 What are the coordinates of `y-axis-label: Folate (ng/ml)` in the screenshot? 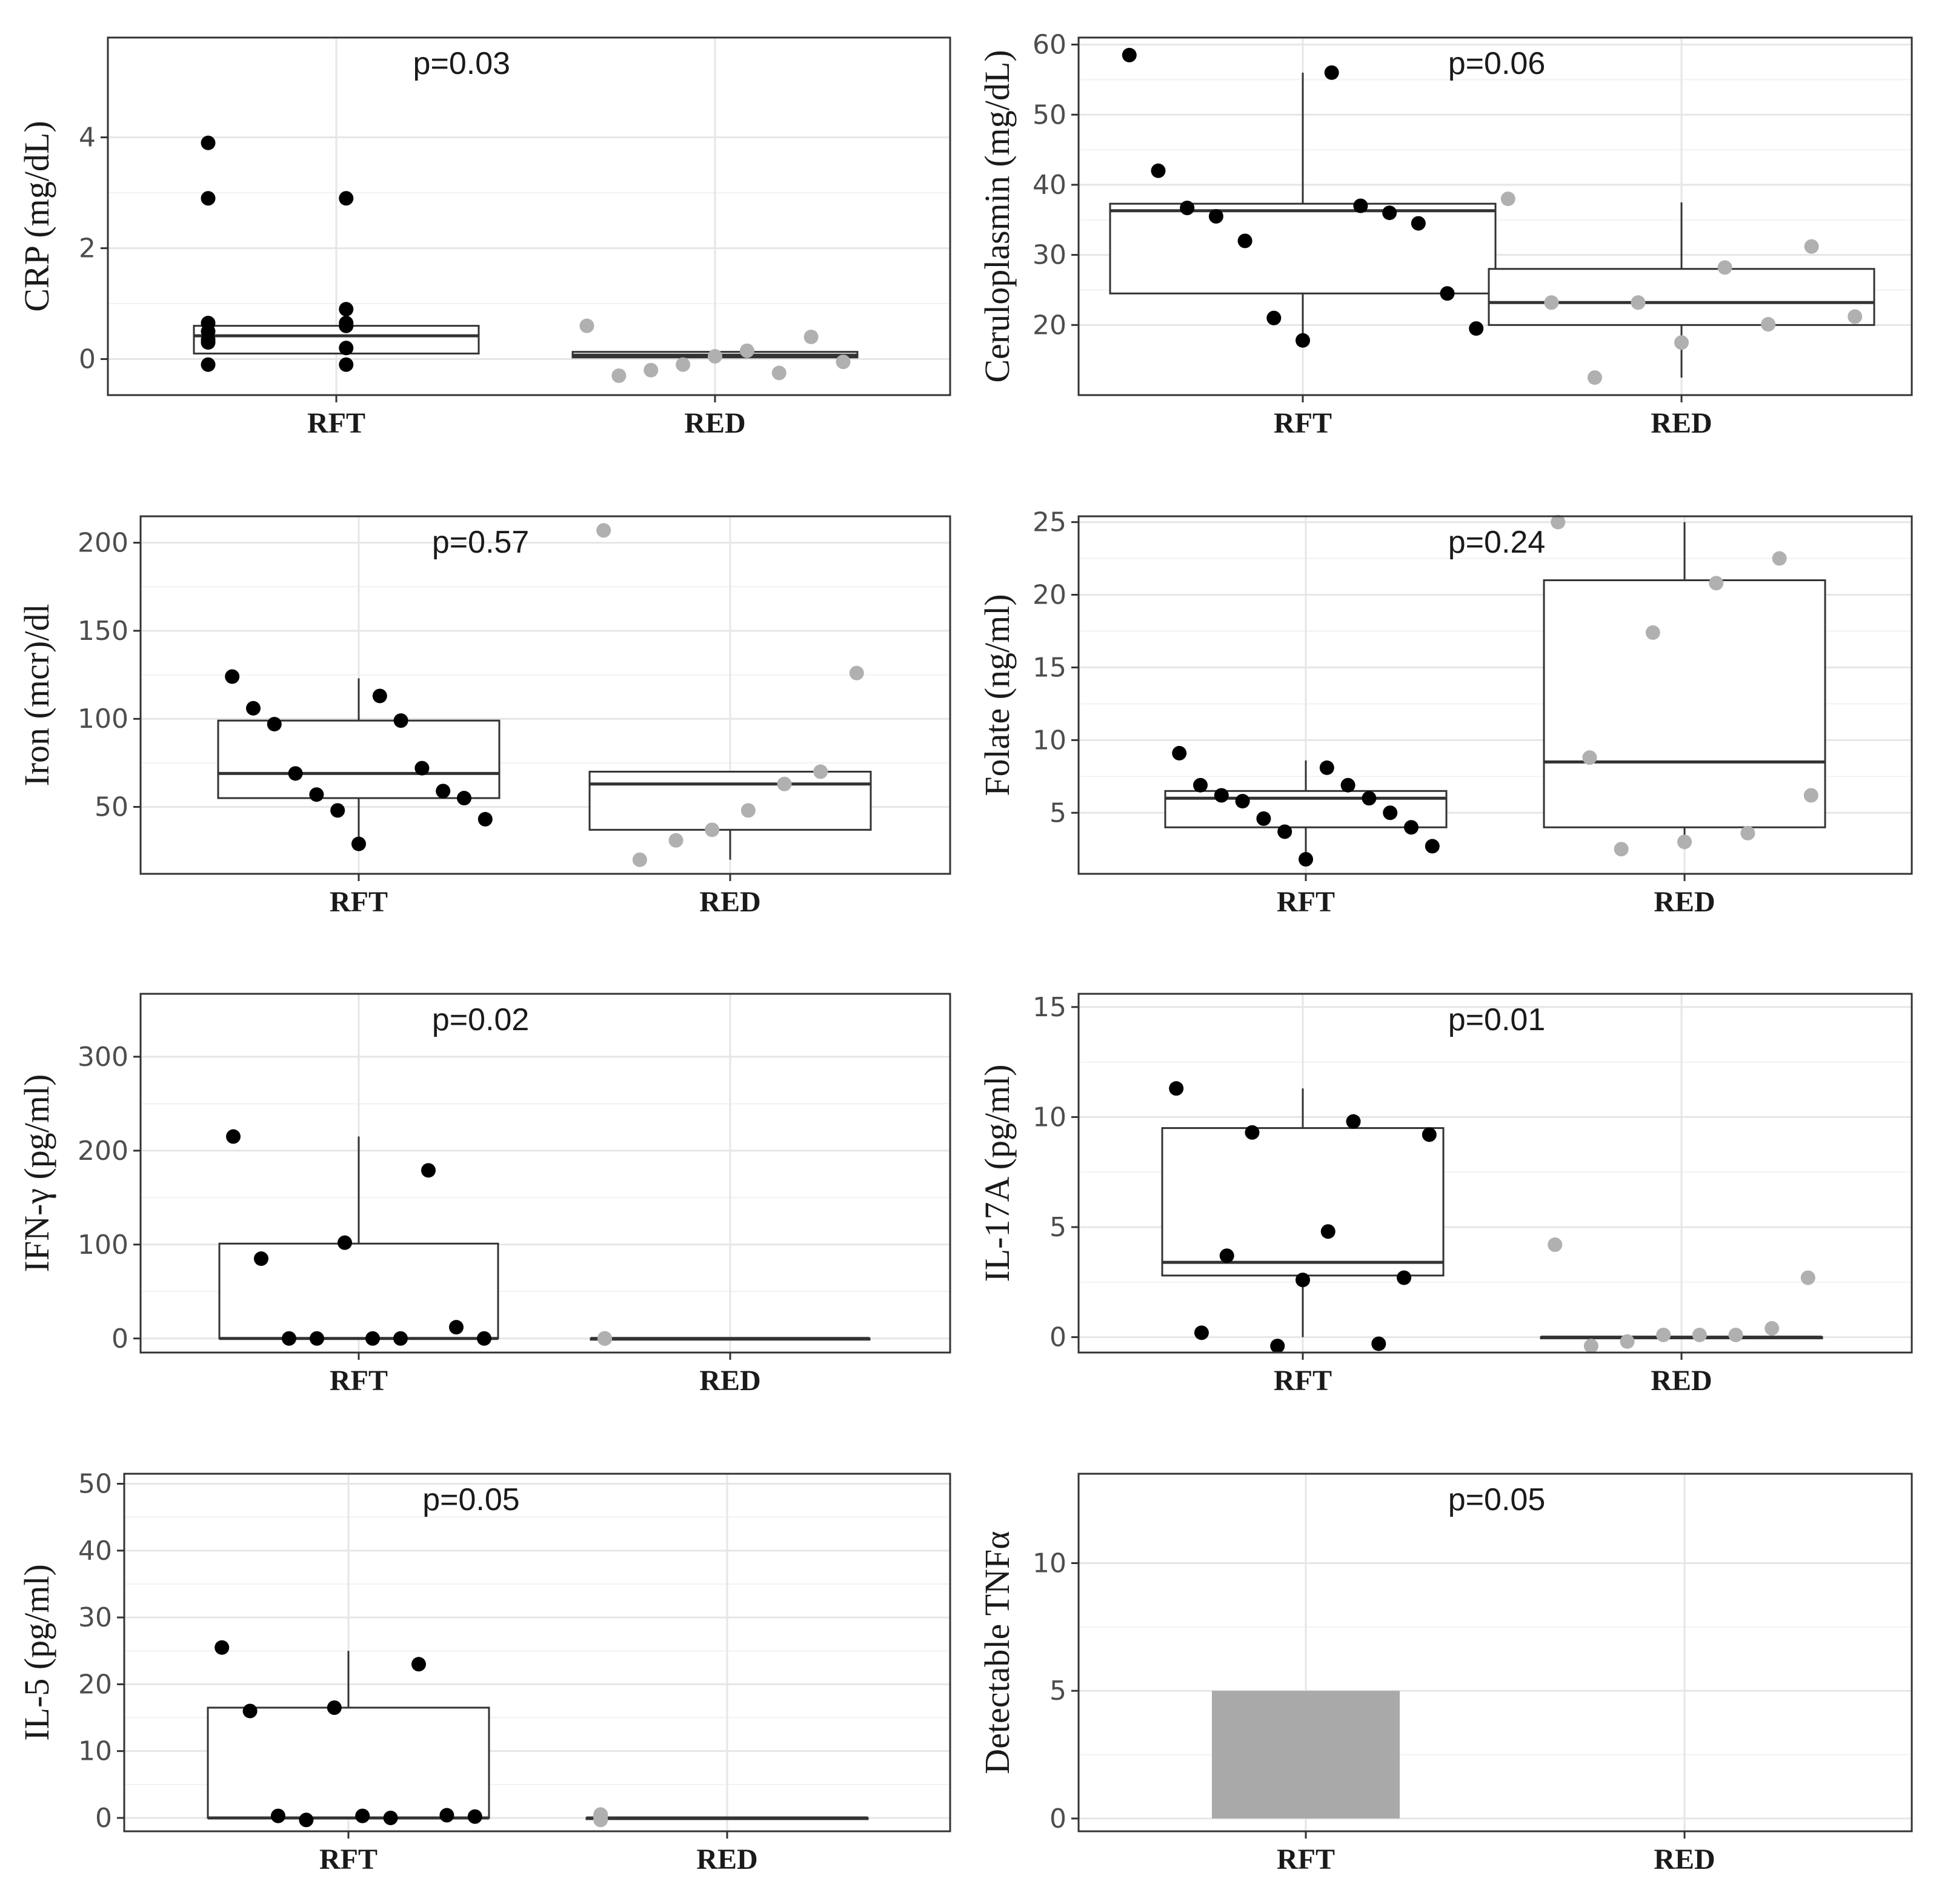 It's located at (997, 695).